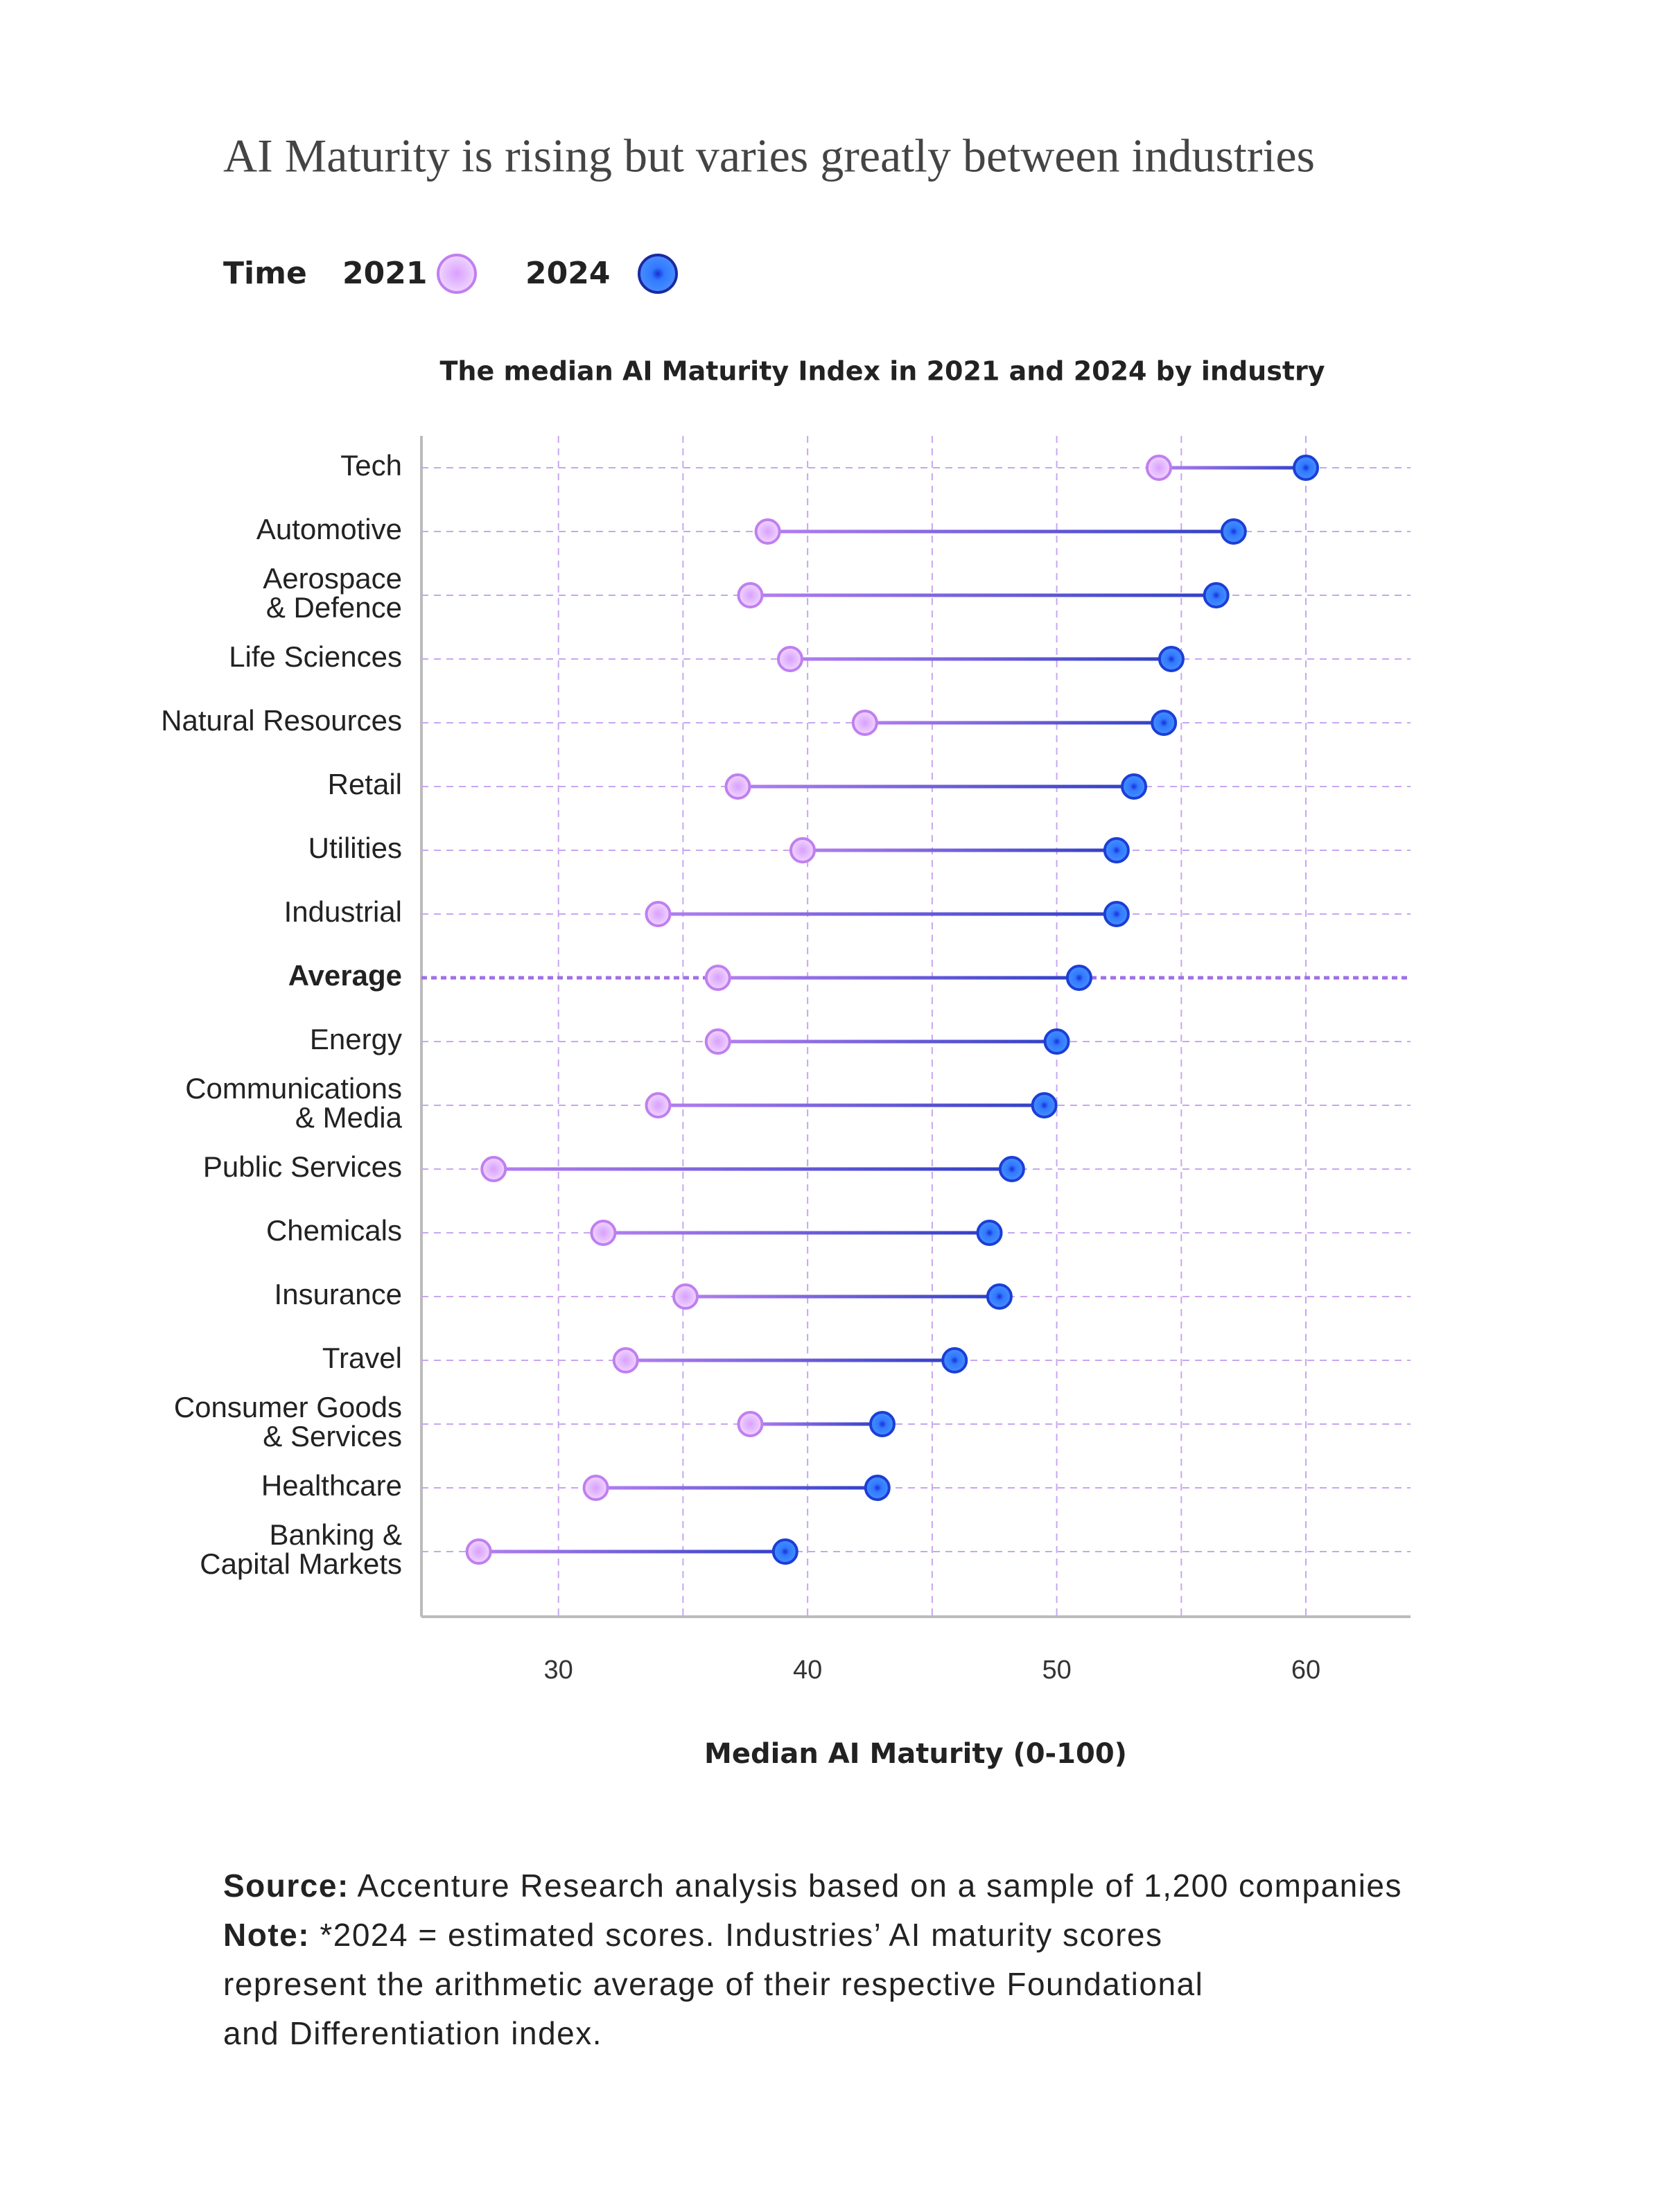 The width and height of the screenshot is (1676, 2212). I want to click on category-label: Insurance, so click(338, 1294).